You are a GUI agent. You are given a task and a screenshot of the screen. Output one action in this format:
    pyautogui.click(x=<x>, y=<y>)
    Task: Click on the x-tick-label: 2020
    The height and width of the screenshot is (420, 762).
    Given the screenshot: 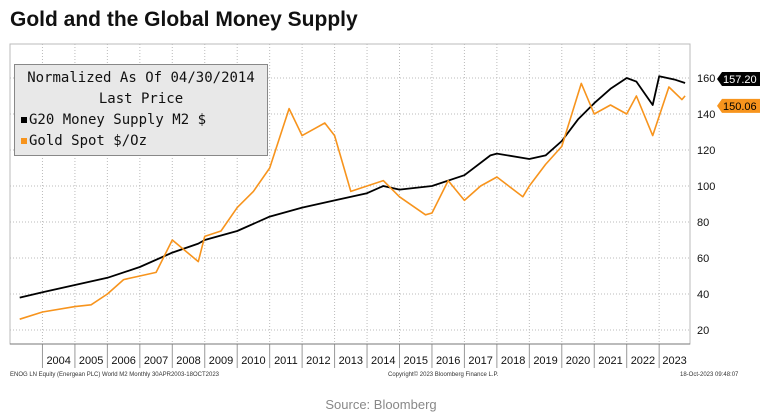 What is the action you would take?
    pyautogui.click(x=578, y=361)
    